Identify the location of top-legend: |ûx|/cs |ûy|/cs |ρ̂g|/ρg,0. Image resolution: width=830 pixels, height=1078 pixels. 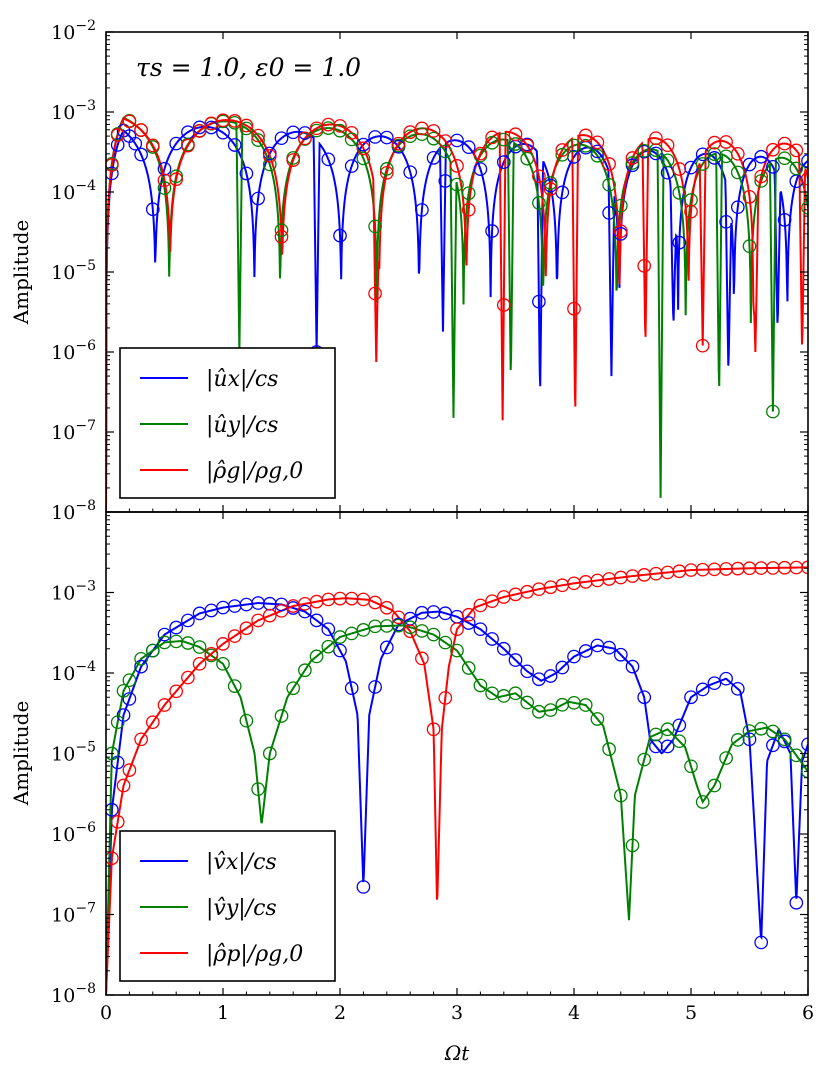
(227, 423).